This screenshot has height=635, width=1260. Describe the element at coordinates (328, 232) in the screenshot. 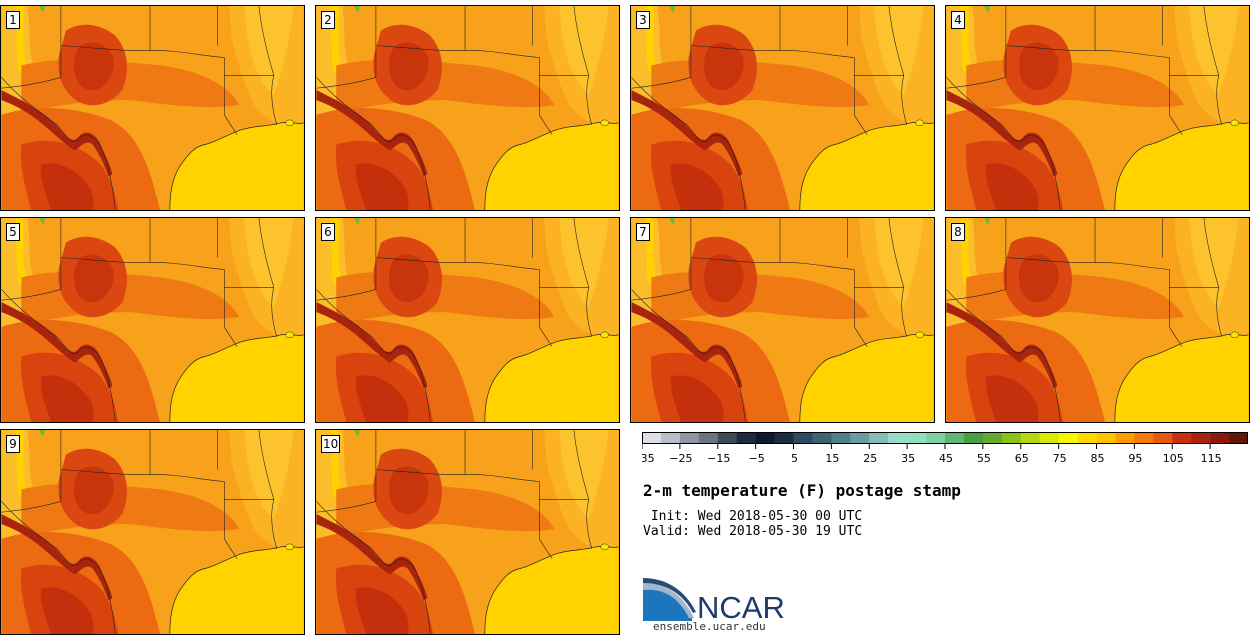

I see `member-number-label: 6` at that location.